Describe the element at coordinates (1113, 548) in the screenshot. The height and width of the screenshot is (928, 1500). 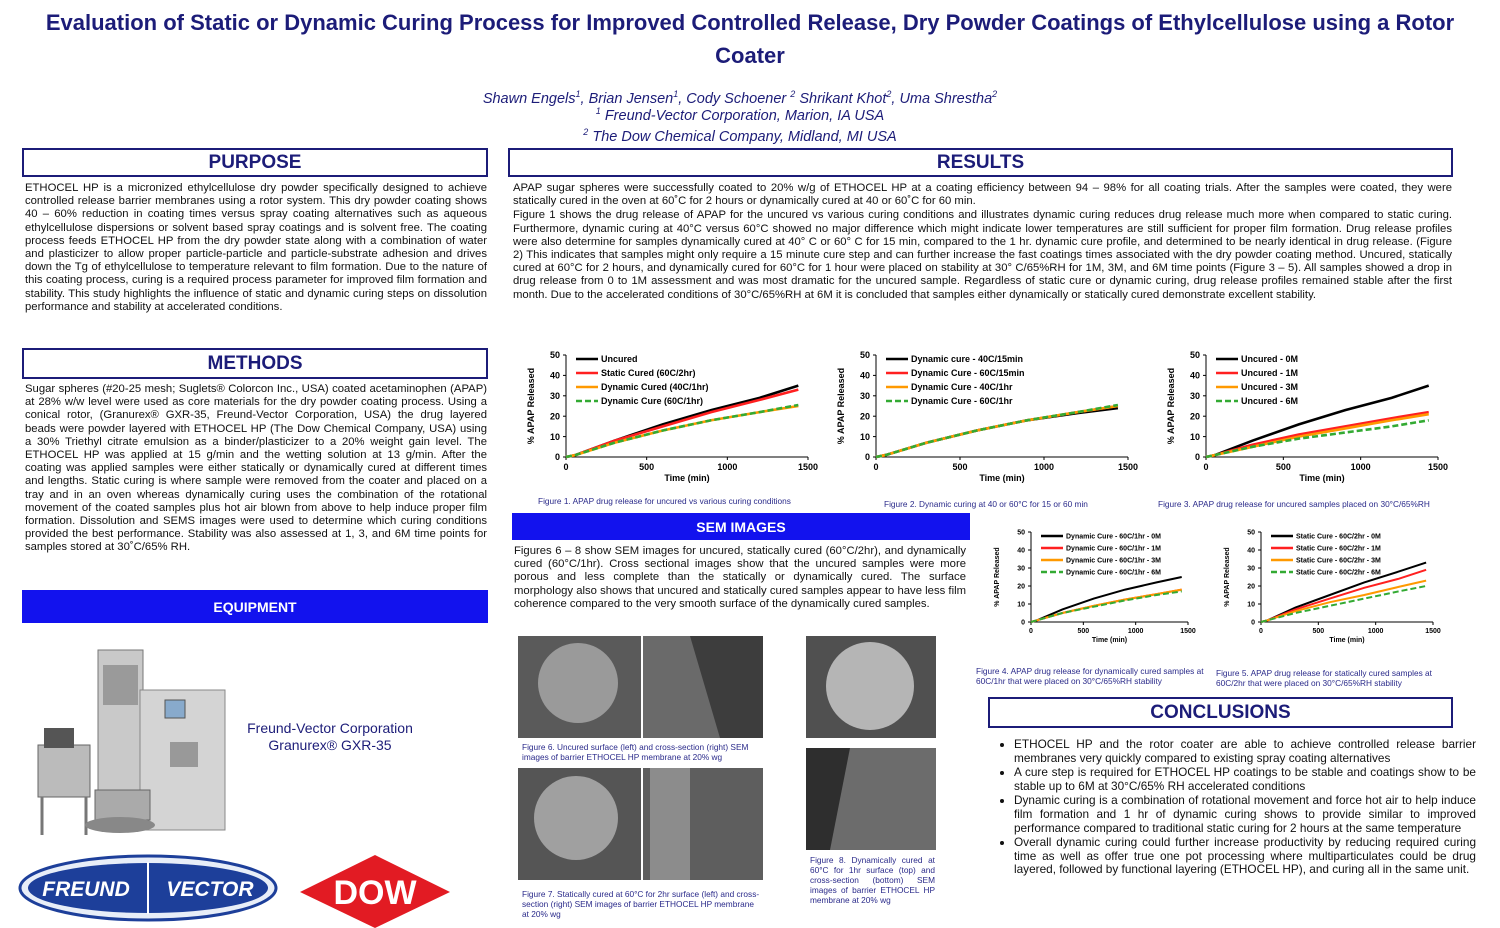
I see `legend-label: Dynamic Cure - 60C/1hr - 1M` at that location.